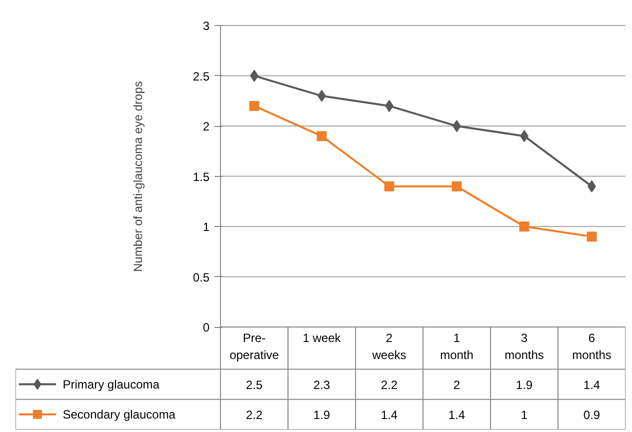  Describe the element at coordinates (201, 76) in the screenshot. I see `y-tick-label: 2.5` at that location.